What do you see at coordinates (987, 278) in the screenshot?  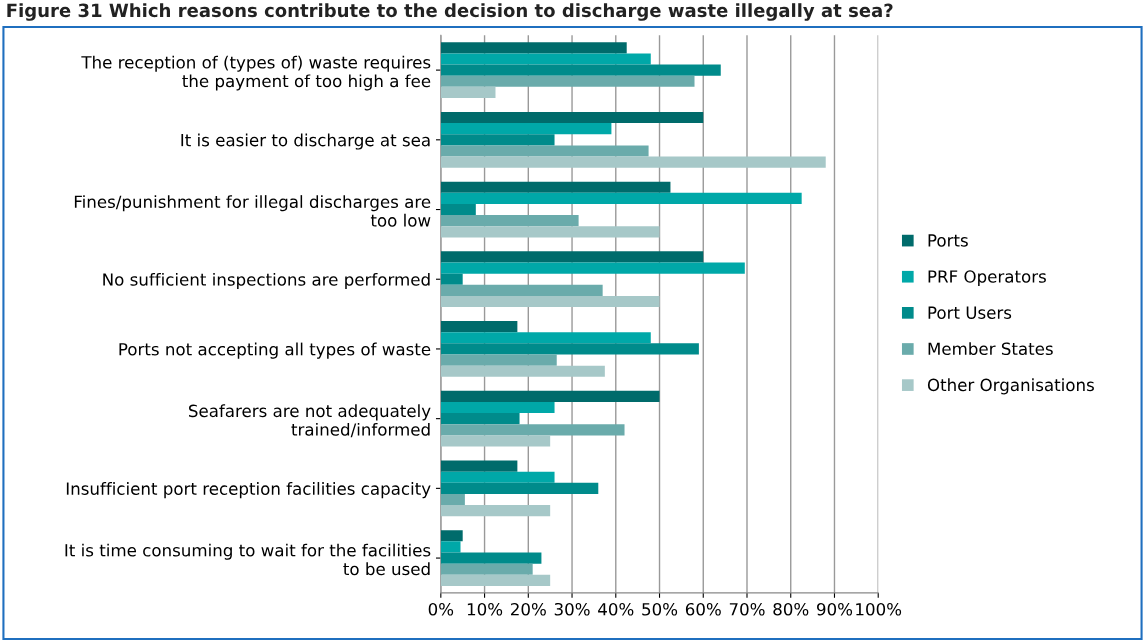 I see `legend-label: PRF Operators` at bounding box center [987, 278].